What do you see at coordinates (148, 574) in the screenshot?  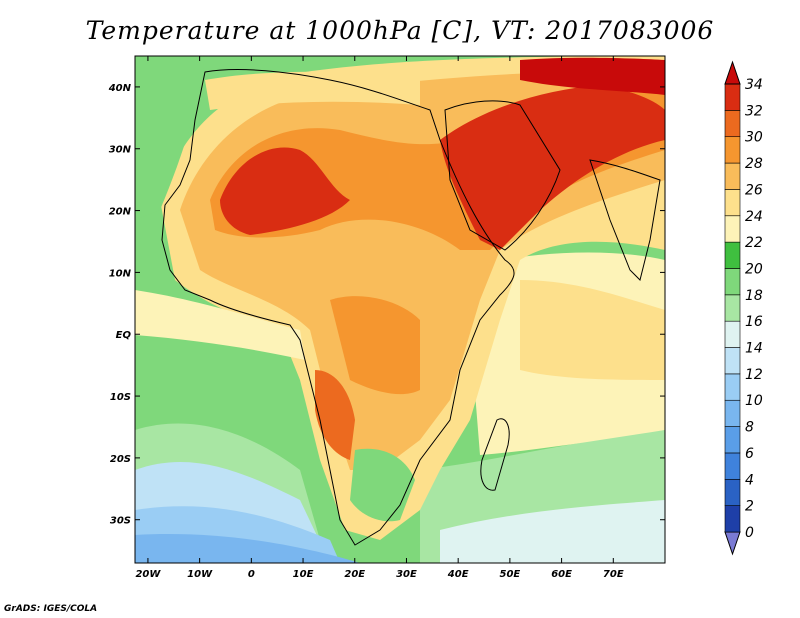 I see `x-tick-label: 20W` at bounding box center [148, 574].